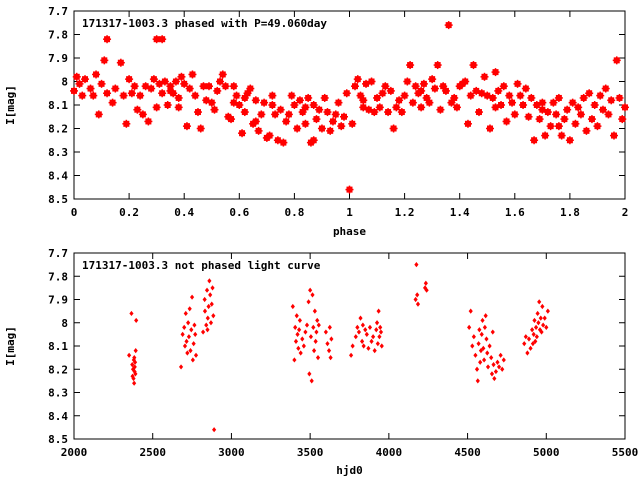 Image resolution: width=640 pixels, height=480 pixels. I want to click on phased-y-tick-label: 8.2, so click(58, 129).